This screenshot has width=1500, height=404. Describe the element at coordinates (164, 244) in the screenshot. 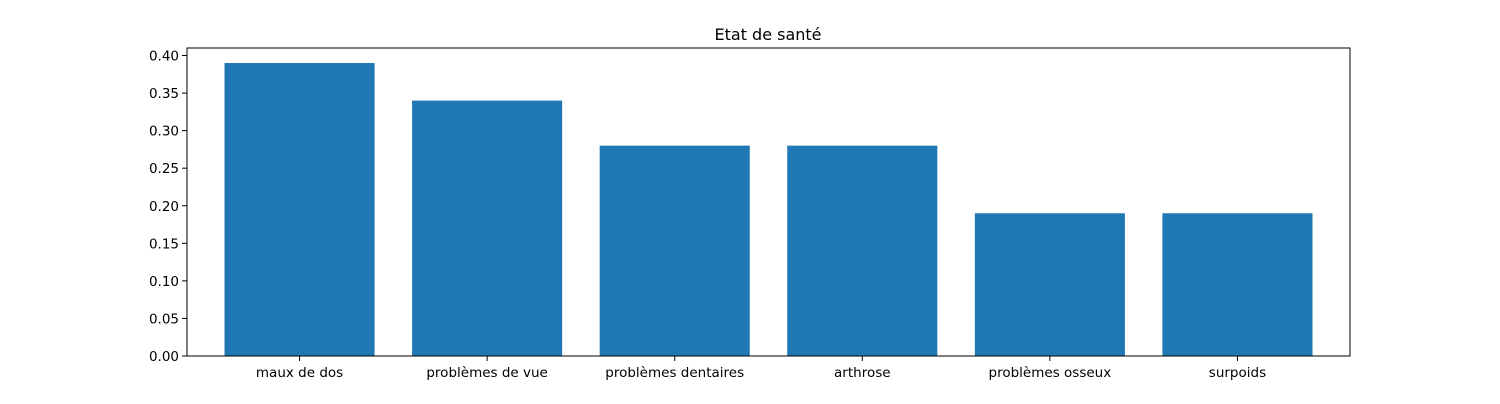

I see `y-tick-label-3: 0.15` at that location.